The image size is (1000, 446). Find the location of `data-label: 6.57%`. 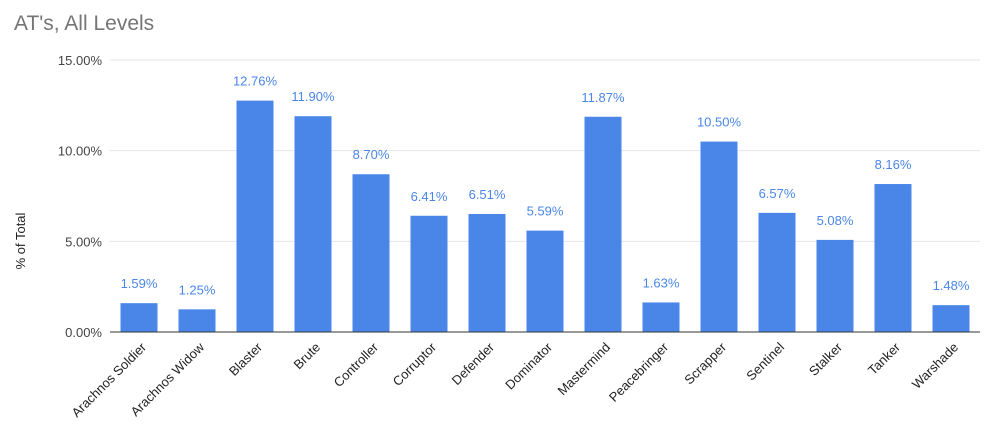

data-label: 6.57% is located at coordinates (777, 193).